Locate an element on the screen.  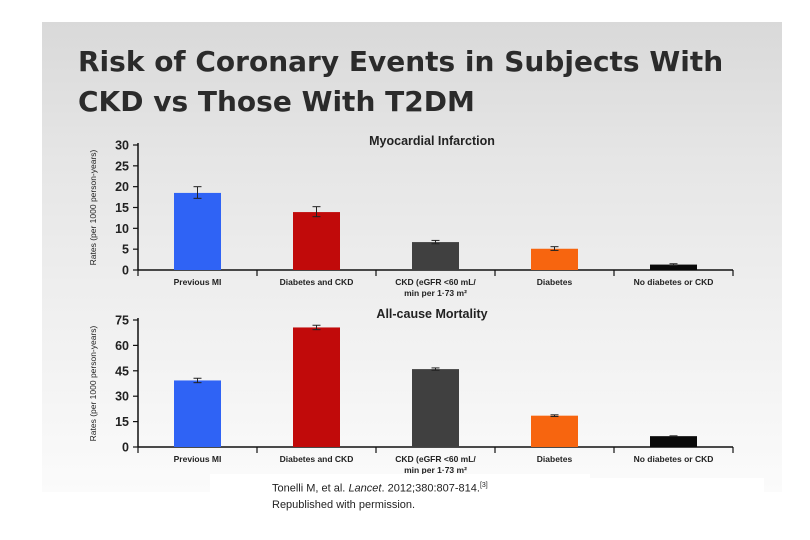
slide-title-line-1: Risk of Coronary Events in Subjects With is located at coordinates (401, 61).